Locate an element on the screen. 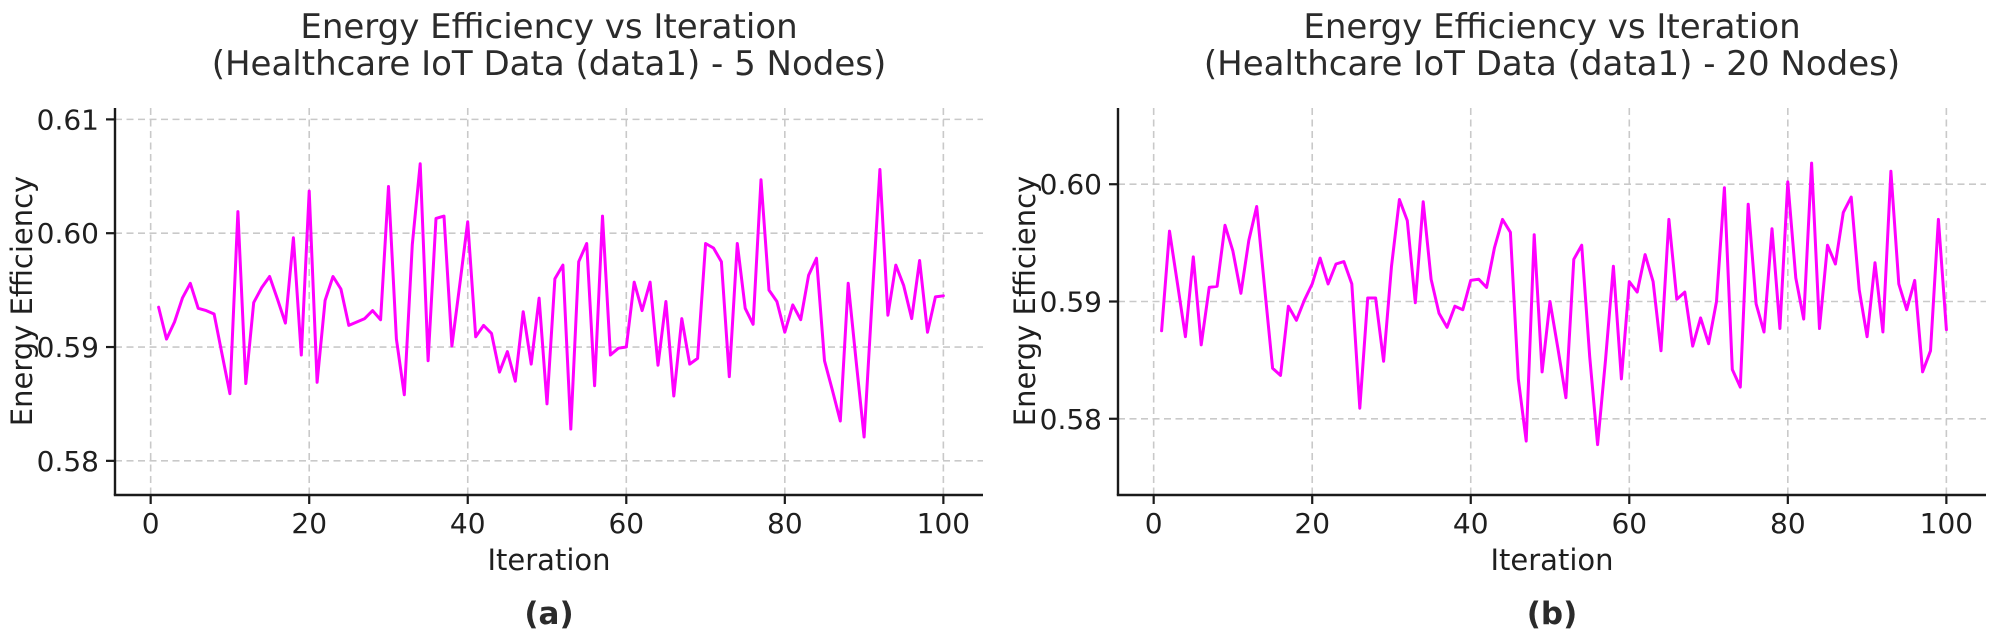 This screenshot has width=2005, height=634. chart-b-title-line1: Energy Efficiency vs Iteration is located at coordinates (1551, 27).